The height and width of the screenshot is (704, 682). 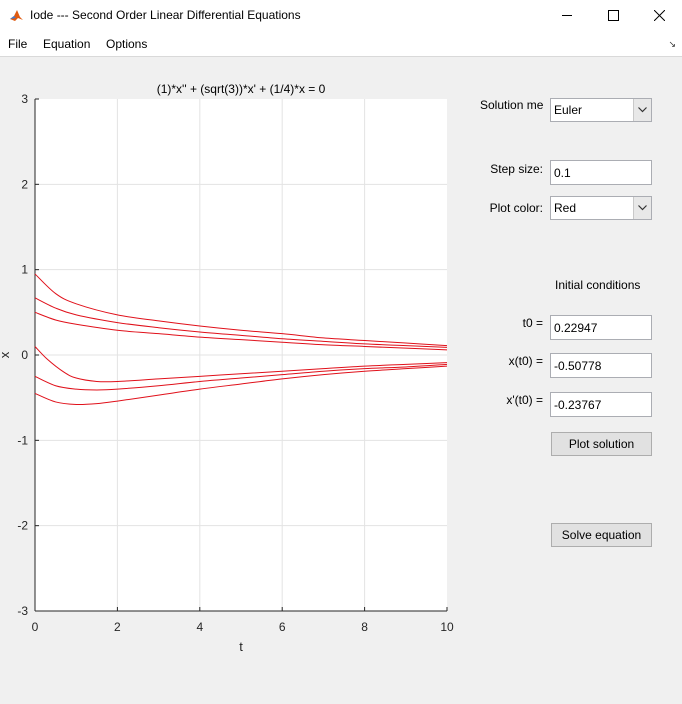 What do you see at coordinates (601, 208) in the screenshot?
I see `plot-color-dropdown: Red` at bounding box center [601, 208].